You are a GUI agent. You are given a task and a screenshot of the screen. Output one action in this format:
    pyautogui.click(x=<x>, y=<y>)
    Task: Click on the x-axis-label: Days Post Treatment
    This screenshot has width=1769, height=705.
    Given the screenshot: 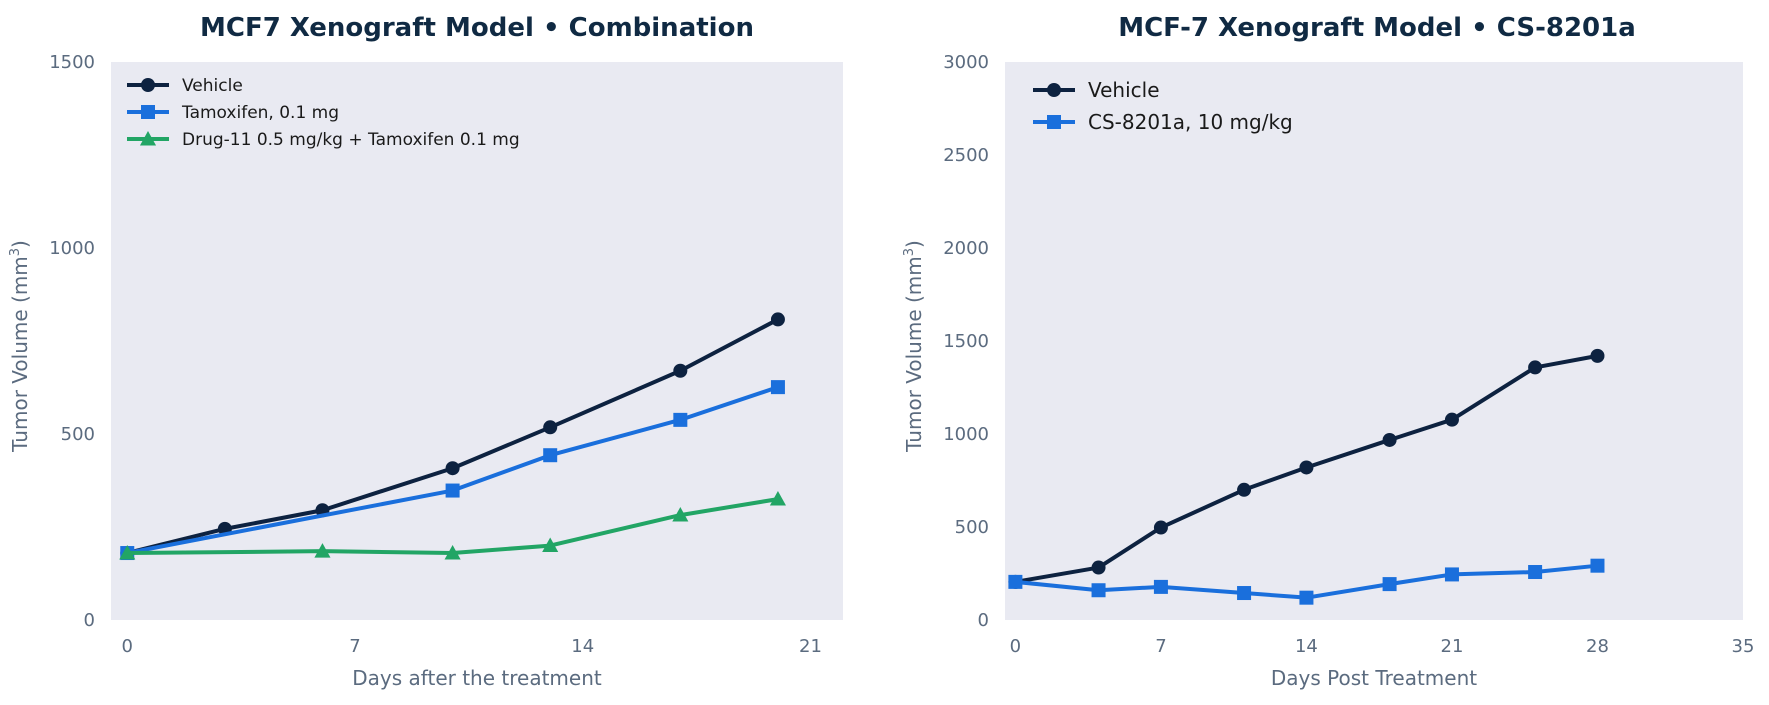 What is the action you would take?
    pyautogui.click(x=1374, y=678)
    